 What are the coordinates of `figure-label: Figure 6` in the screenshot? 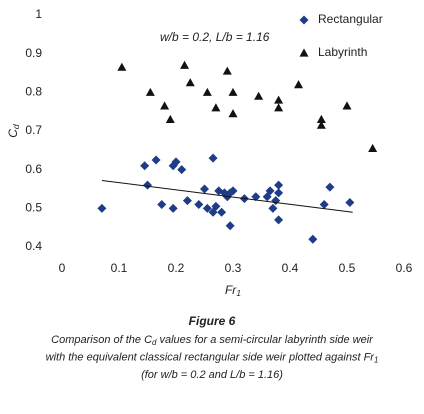 It's located at (212, 321).